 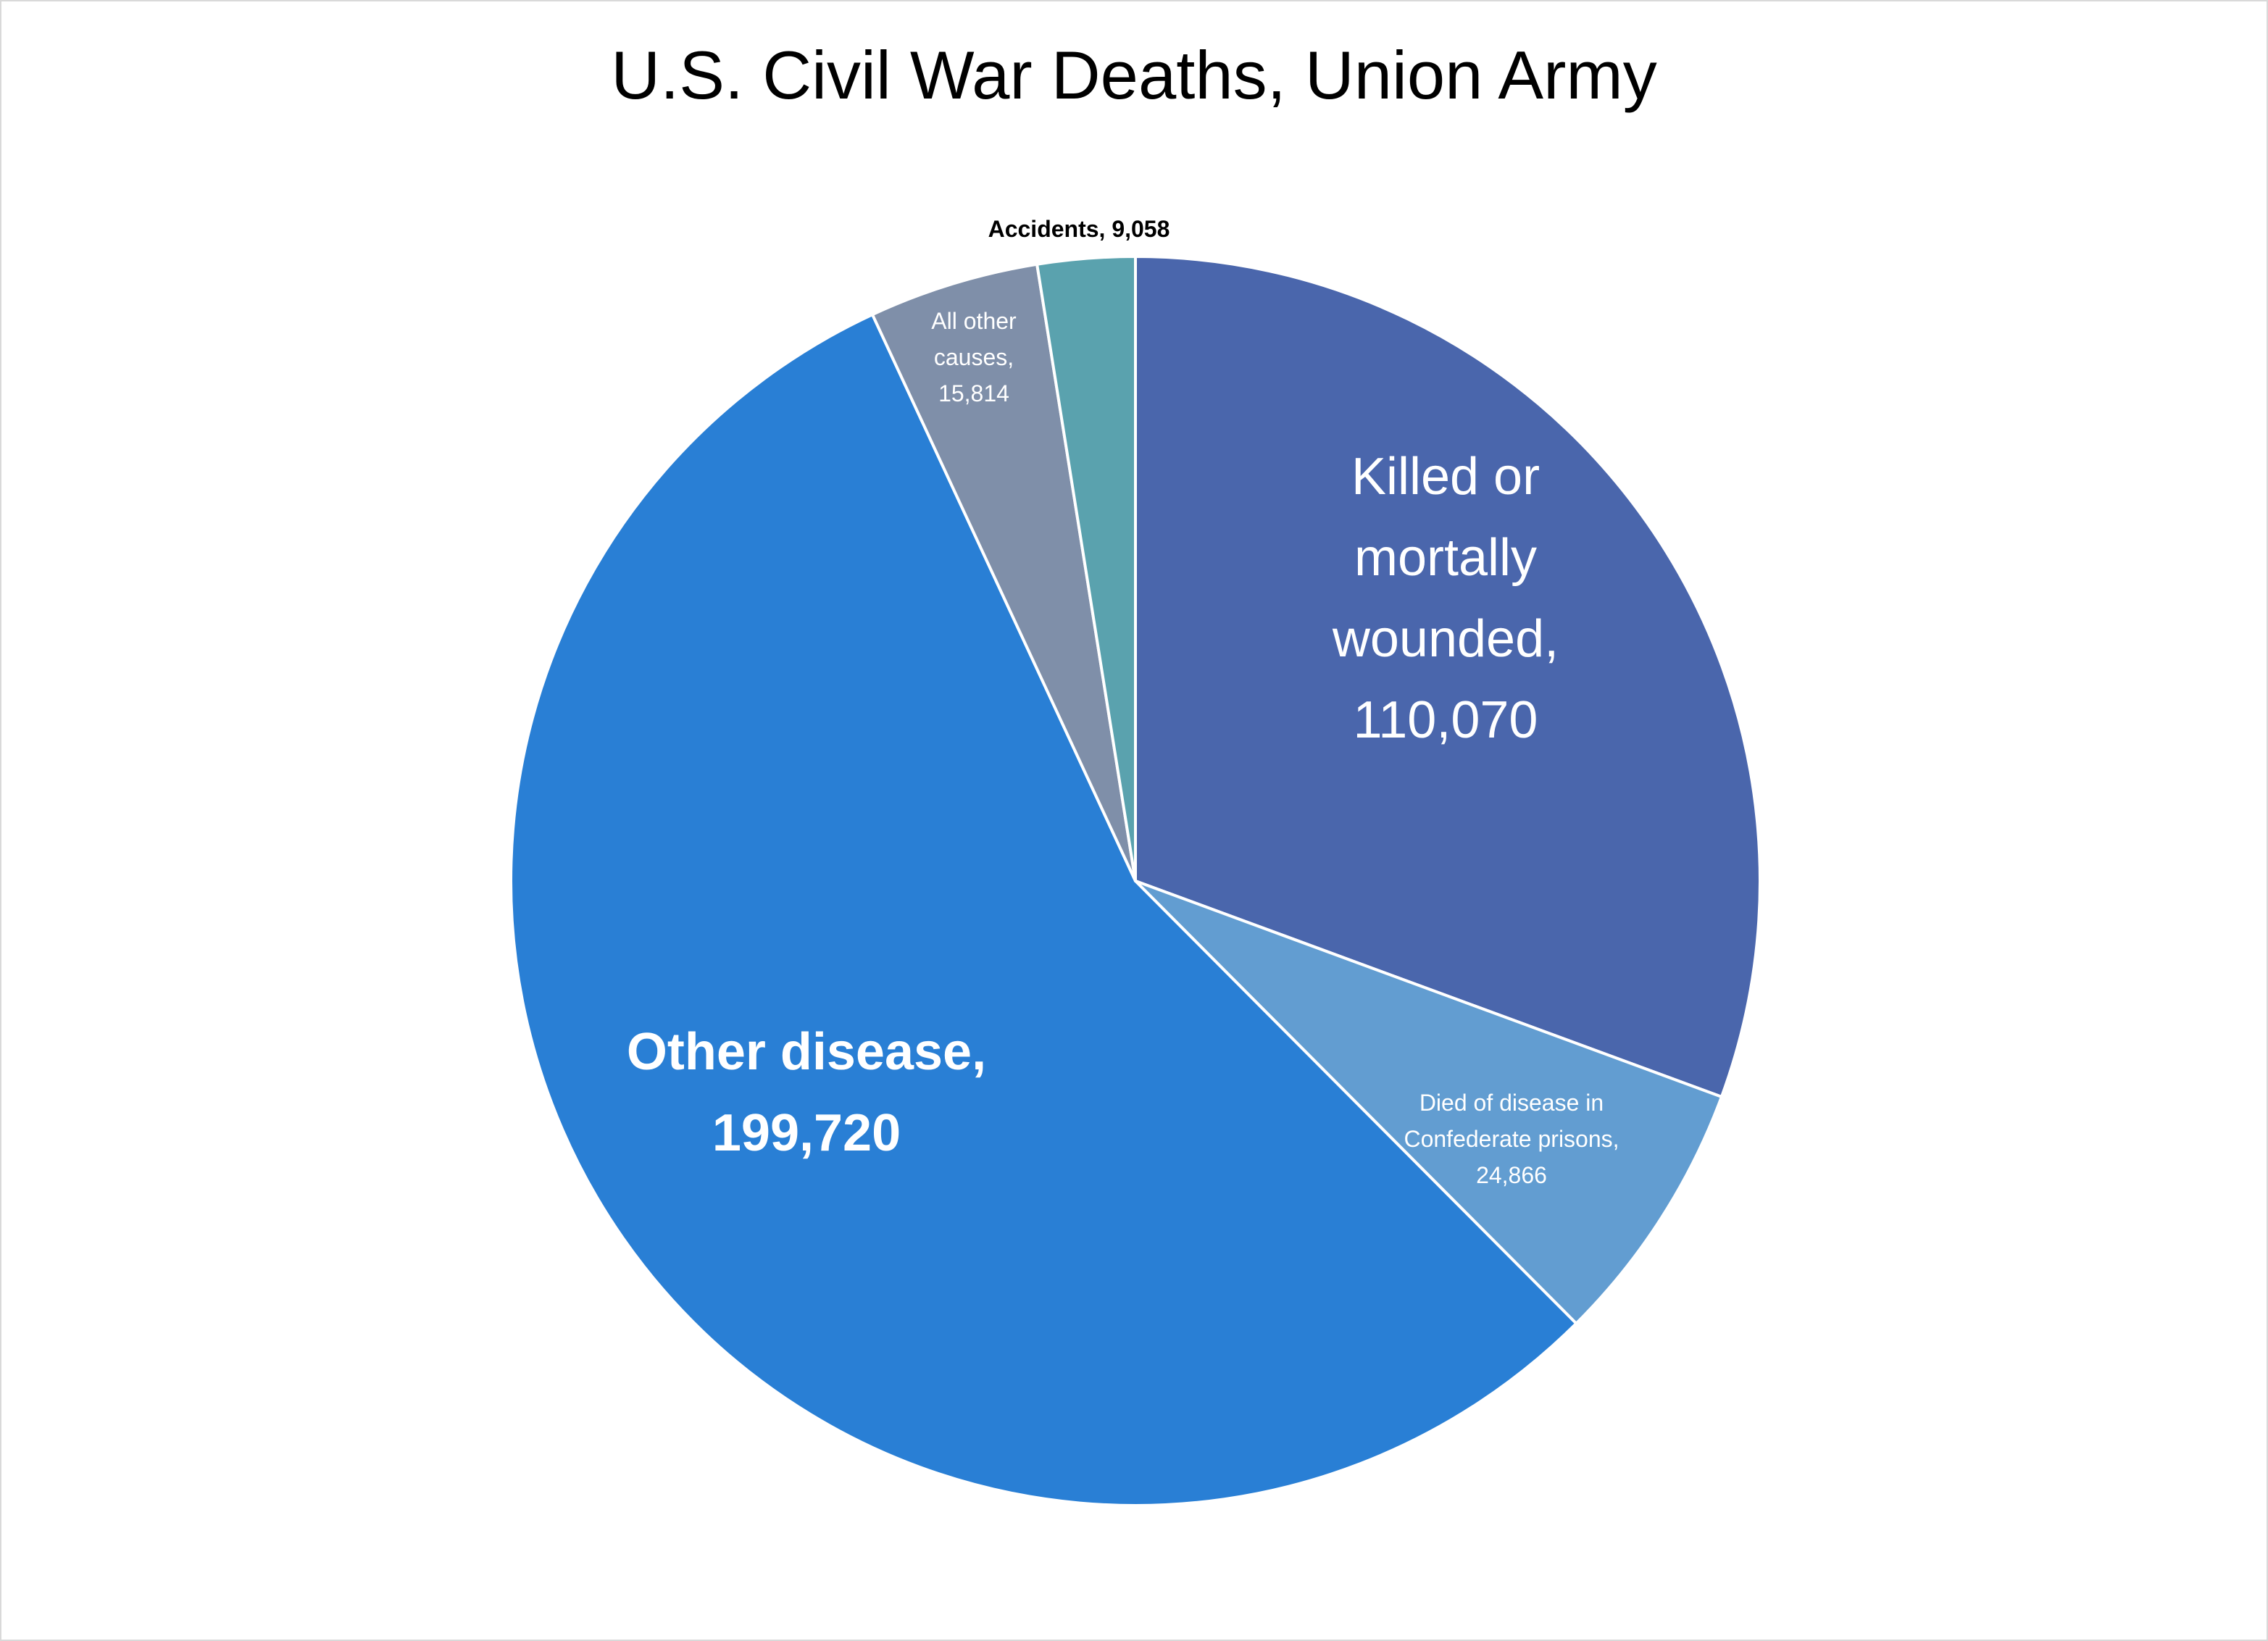 What do you see at coordinates (1446, 558) in the screenshot?
I see `data-label-line: mortally` at bounding box center [1446, 558].